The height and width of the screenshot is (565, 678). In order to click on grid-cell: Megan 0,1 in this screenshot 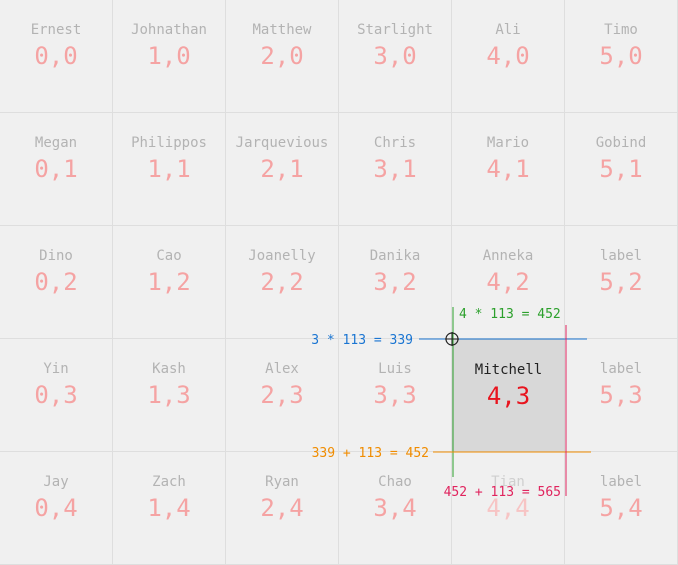, I will do `click(56, 169)`.